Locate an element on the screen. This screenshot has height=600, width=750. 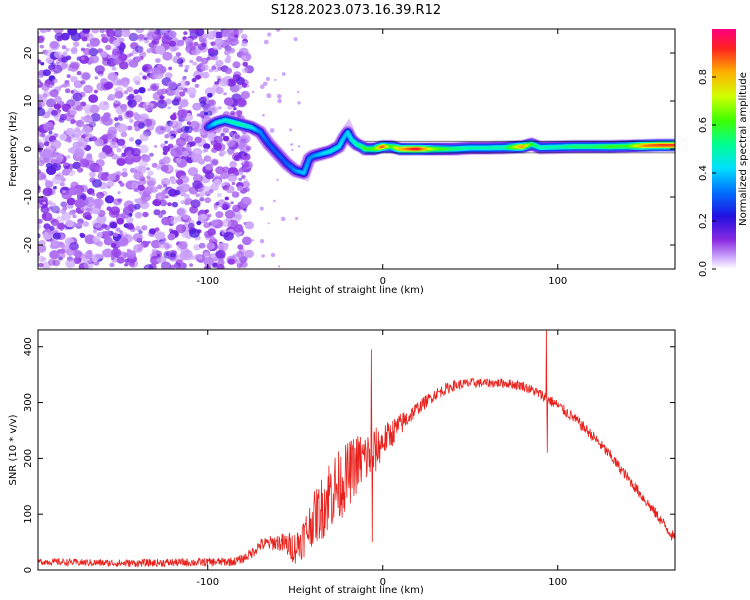
colorbar-ticks: 0.0 0.2 0.4 0.6 0.8 is located at coordinates (707, 173).